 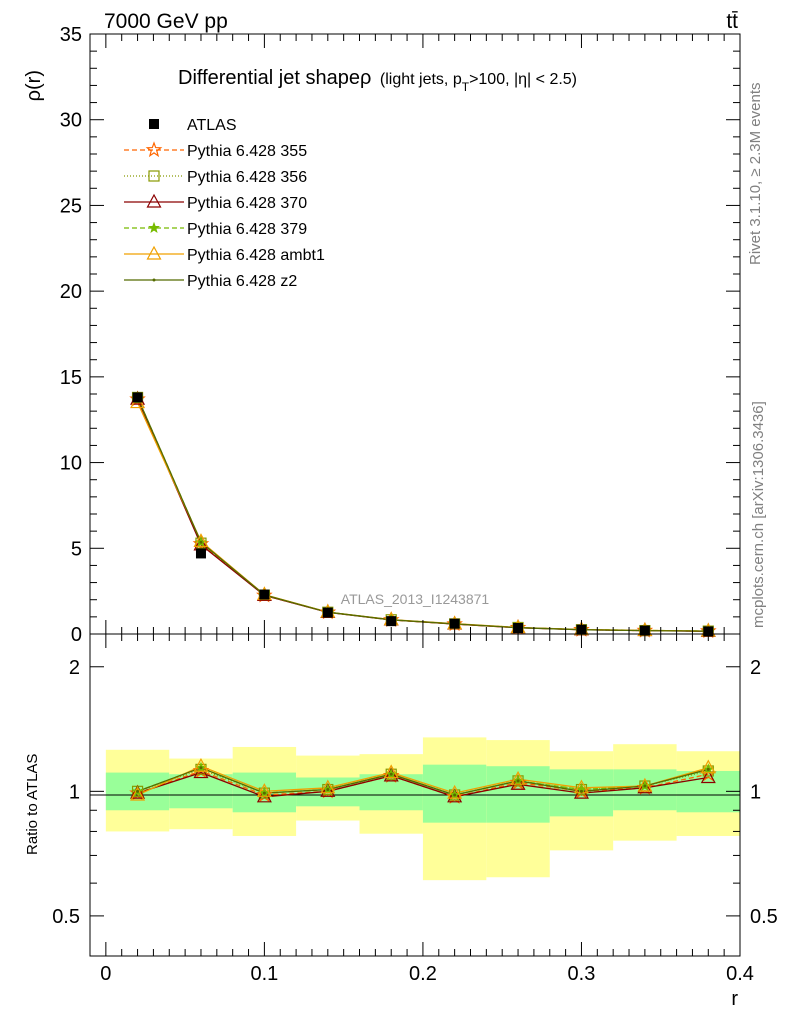 I want to click on mcplots-label: mcplots.cern.ch [arXiv:1306.3436], so click(x=758, y=514).